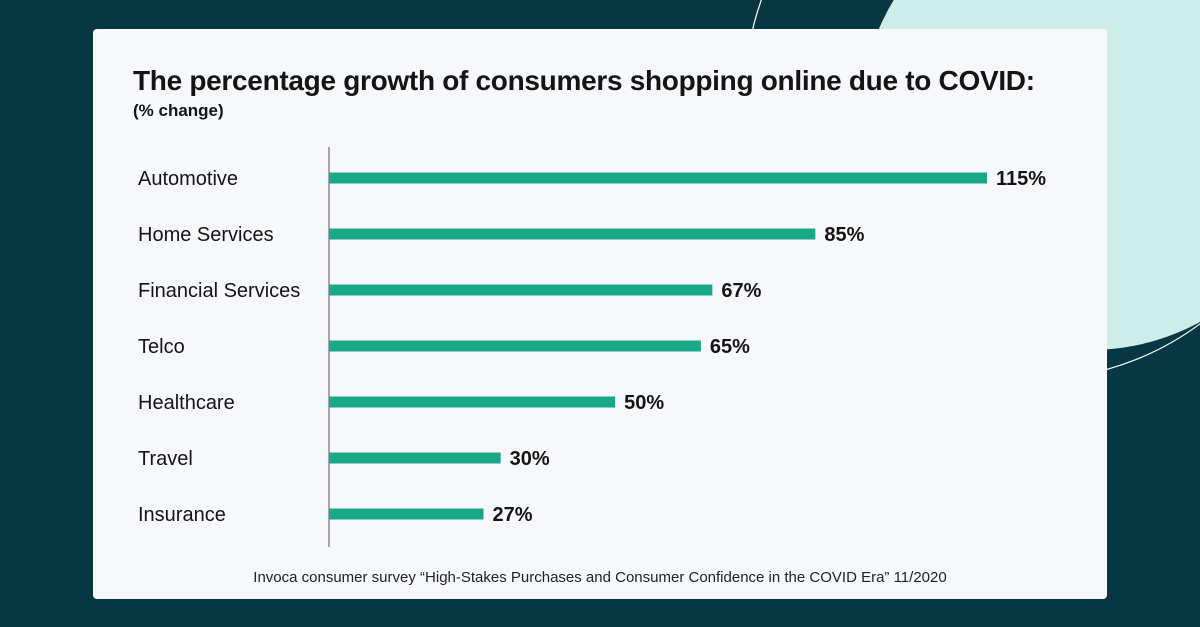 The width and height of the screenshot is (1200, 627). Describe the element at coordinates (644, 403) in the screenshot. I see `value-label: 50%` at that location.